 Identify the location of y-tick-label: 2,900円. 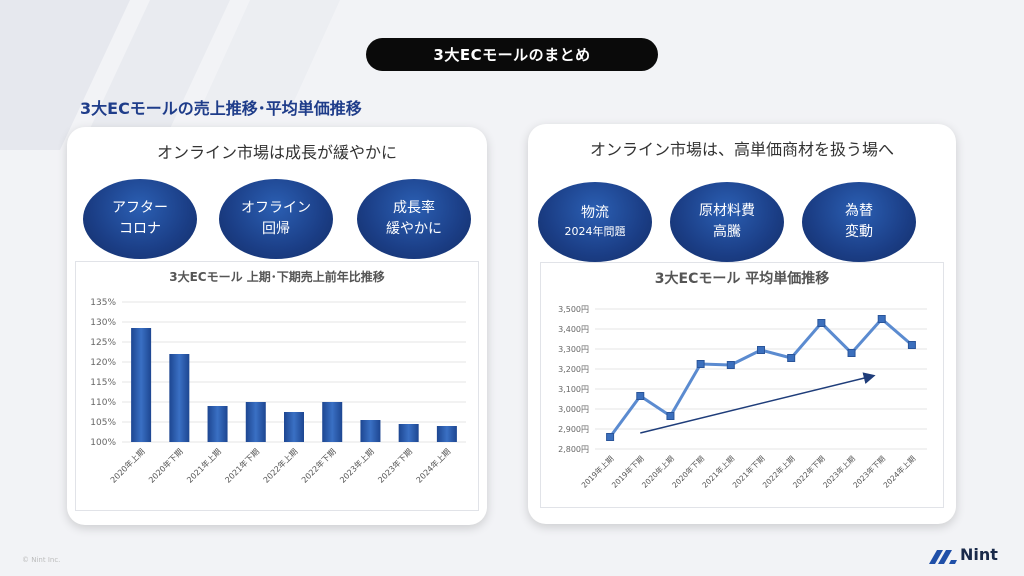
(573, 429).